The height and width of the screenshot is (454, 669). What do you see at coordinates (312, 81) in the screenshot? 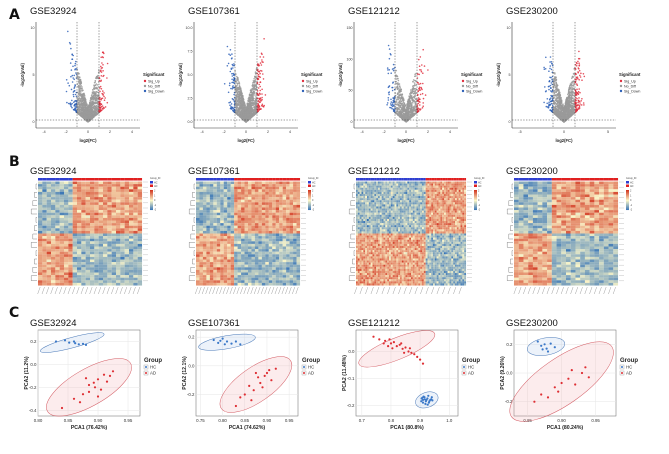
I see `legend-item: Sig_Up` at bounding box center [312, 81].